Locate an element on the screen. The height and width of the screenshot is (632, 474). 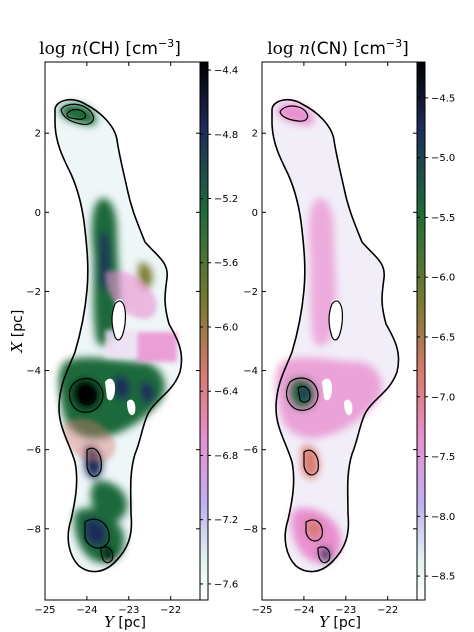
colorbar-tick-label: −4.8 is located at coordinates (226, 135).